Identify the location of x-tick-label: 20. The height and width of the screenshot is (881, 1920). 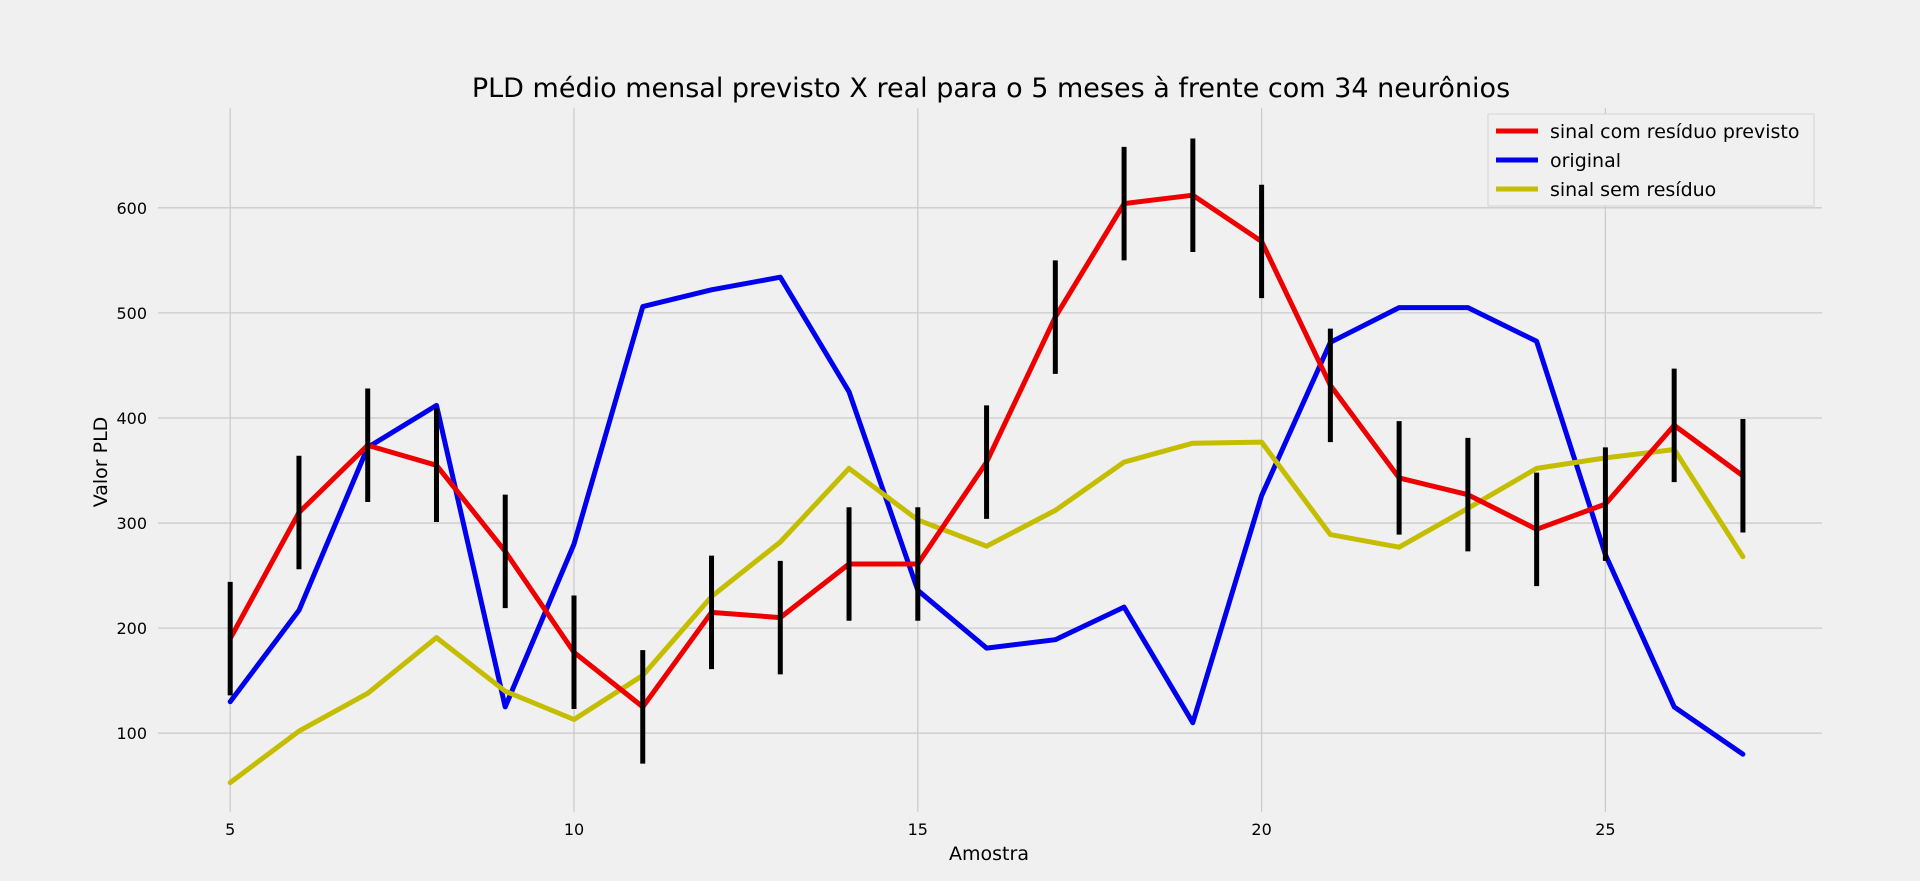
(1261, 829).